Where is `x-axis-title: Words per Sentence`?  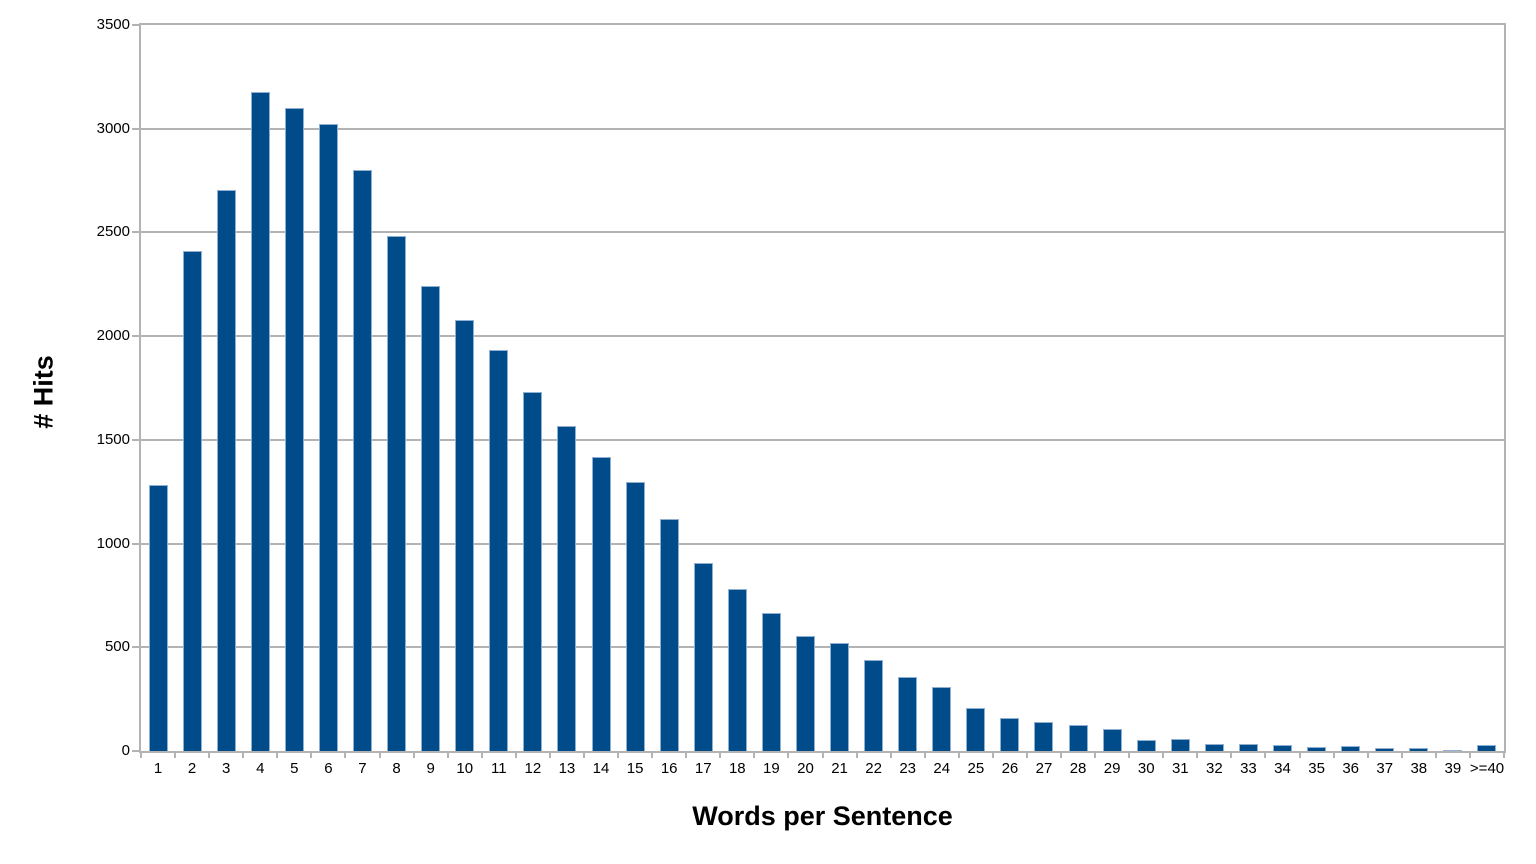 x-axis-title: Words per Sentence is located at coordinates (822, 816).